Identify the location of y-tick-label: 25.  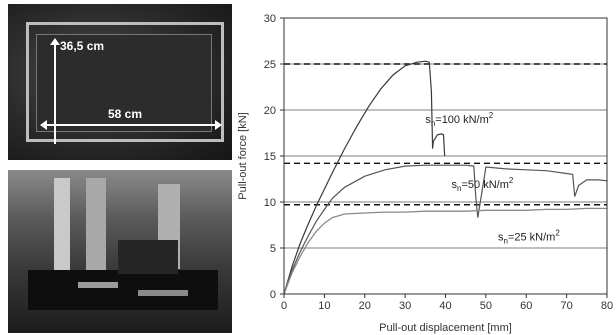
(270, 65).